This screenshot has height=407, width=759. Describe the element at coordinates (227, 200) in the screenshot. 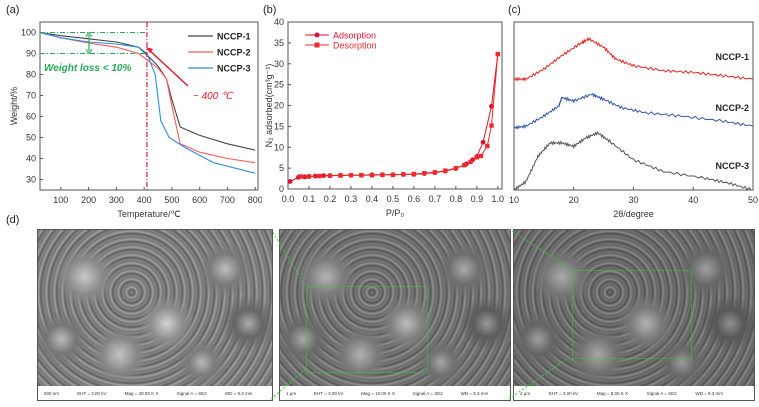

I see `x-tick-label: 700` at that location.